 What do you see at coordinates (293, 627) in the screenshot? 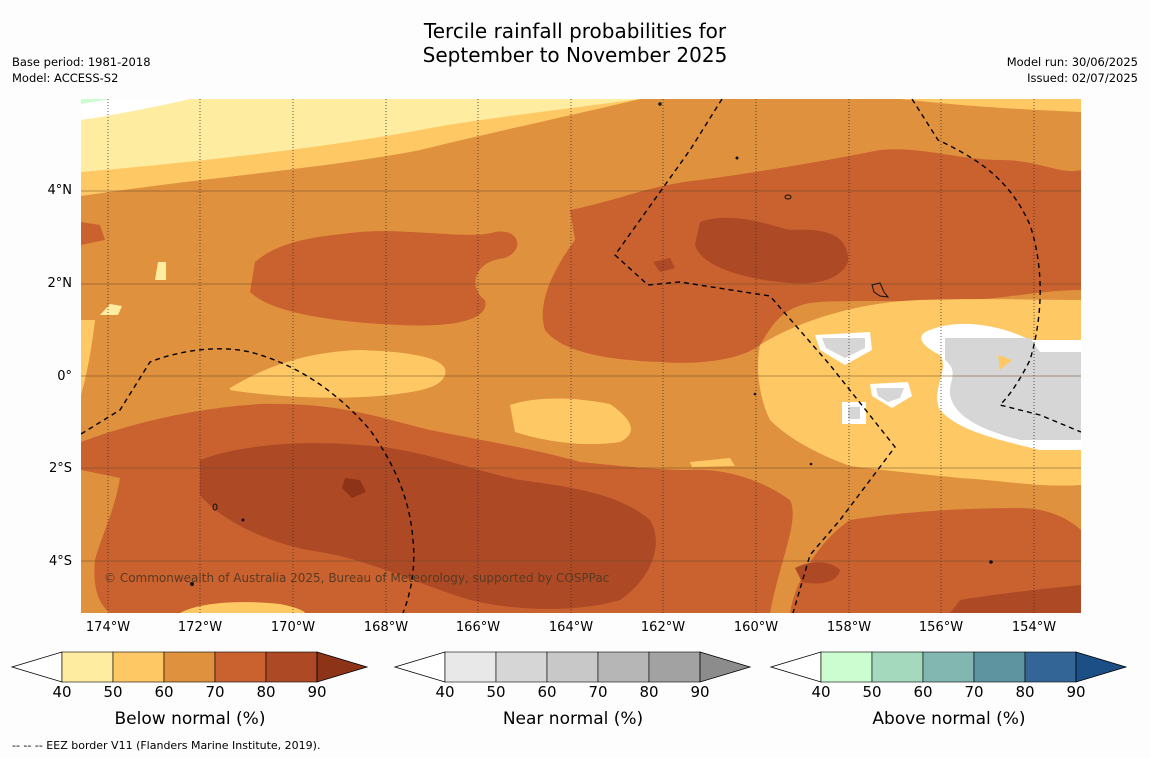
I see `x-tick-170w: 170°W` at bounding box center [293, 627].